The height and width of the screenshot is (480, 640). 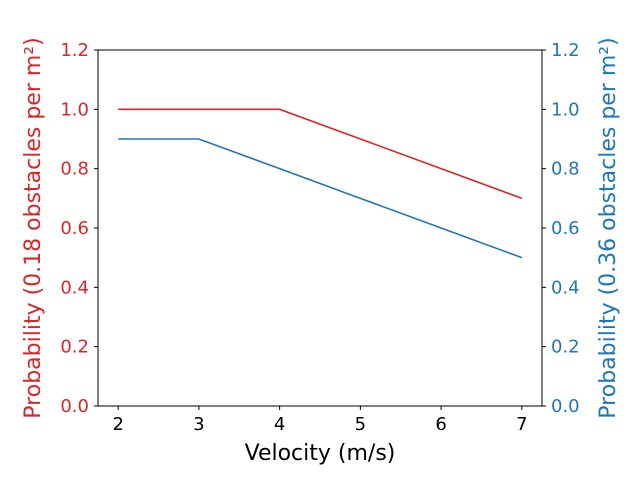 I want to click on left-y-tick-label: 0.0, so click(x=74, y=406).